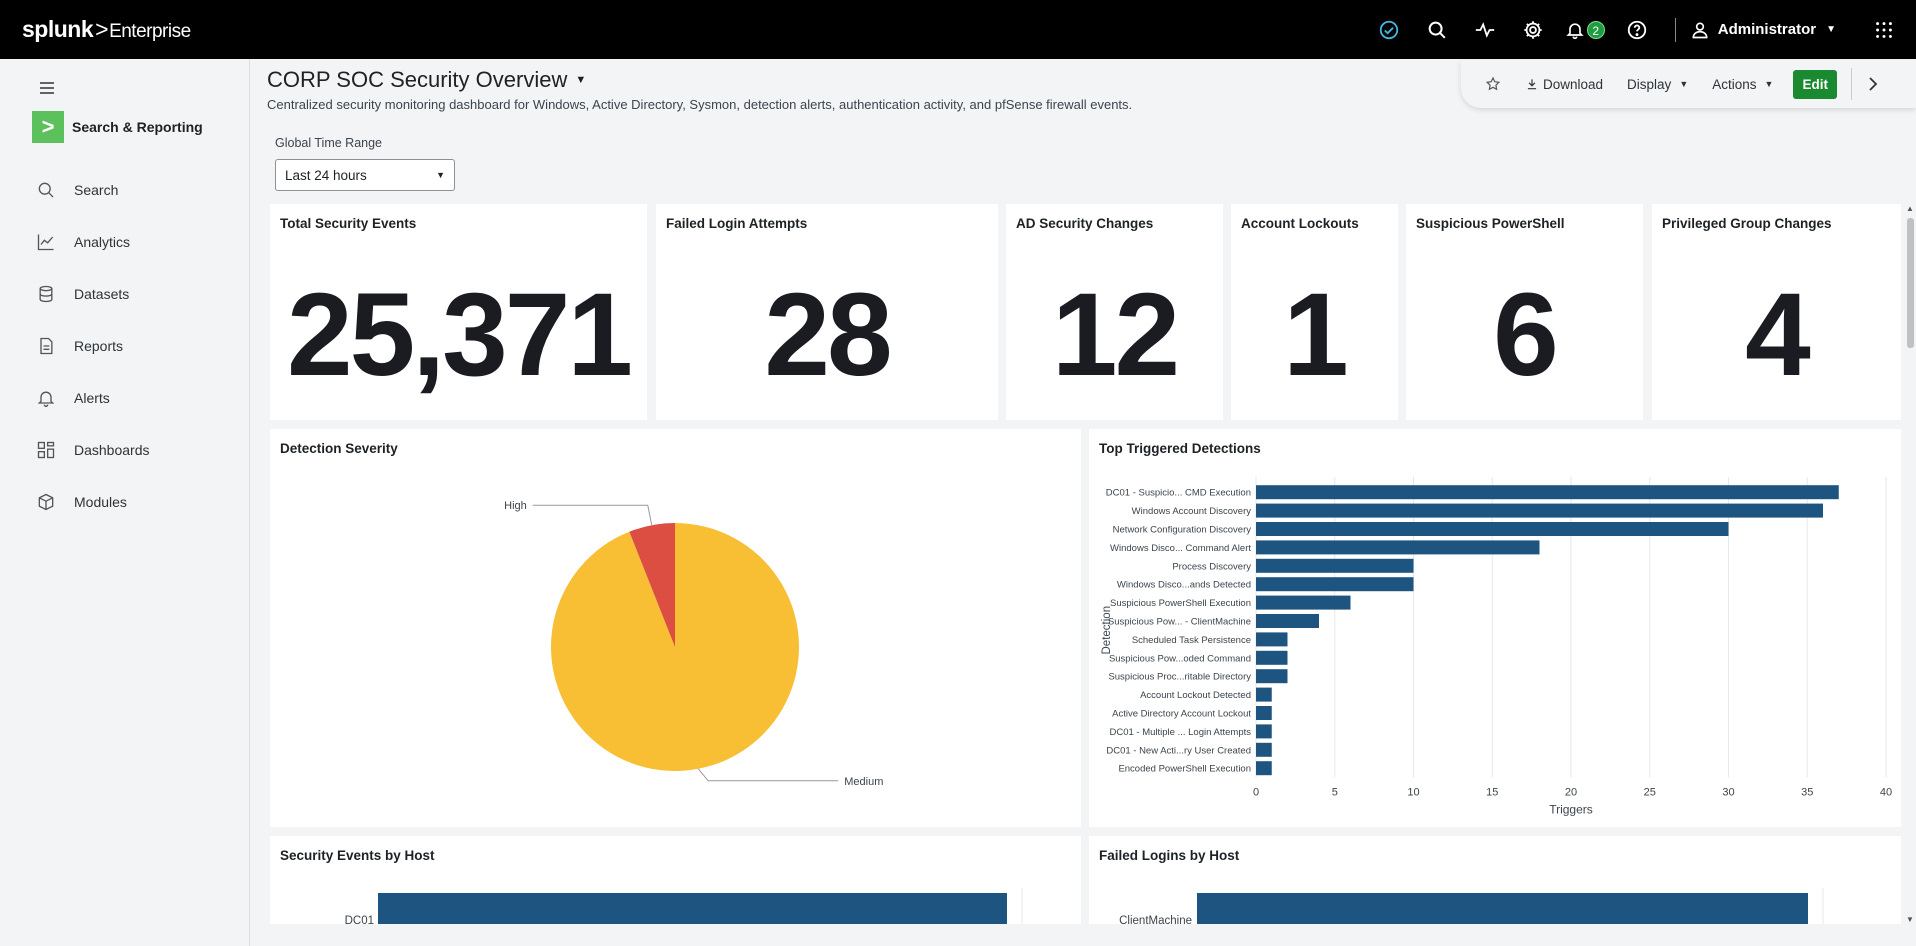  What do you see at coordinates (1437, 29) in the screenshot?
I see `search-icon` at bounding box center [1437, 29].